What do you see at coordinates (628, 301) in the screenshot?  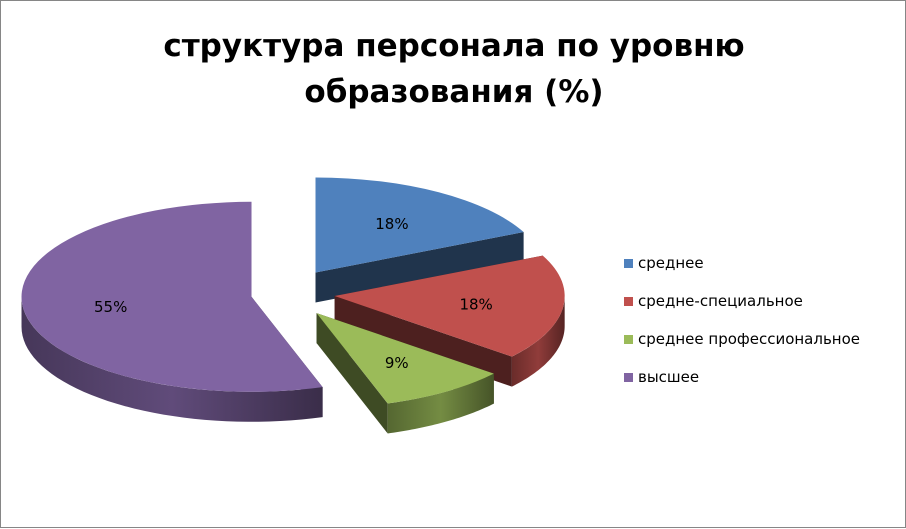 I see `legend-swatch-sredne-specialnoe` at bounding box center [628, 301].